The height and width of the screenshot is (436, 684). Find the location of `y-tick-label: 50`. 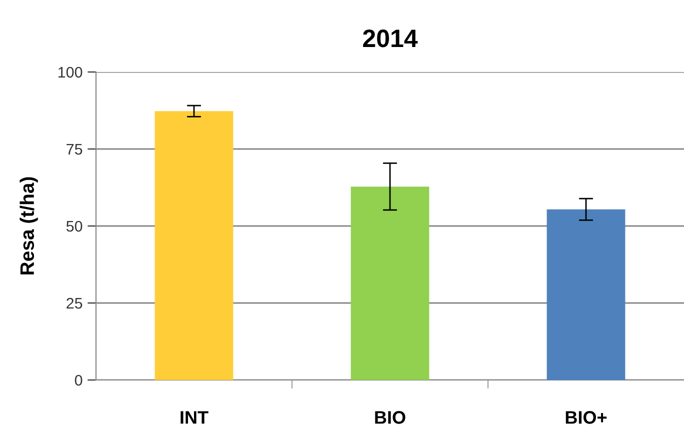

y-tick-label: 50 is located at coordinates (74, 226).